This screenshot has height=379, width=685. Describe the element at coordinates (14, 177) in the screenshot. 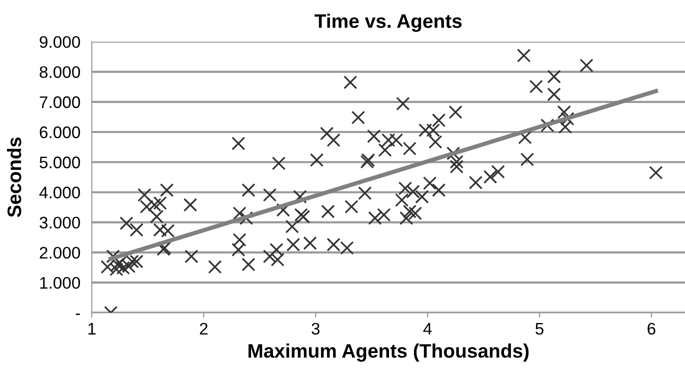

I see `y-axis-title: Seconds` at that location.